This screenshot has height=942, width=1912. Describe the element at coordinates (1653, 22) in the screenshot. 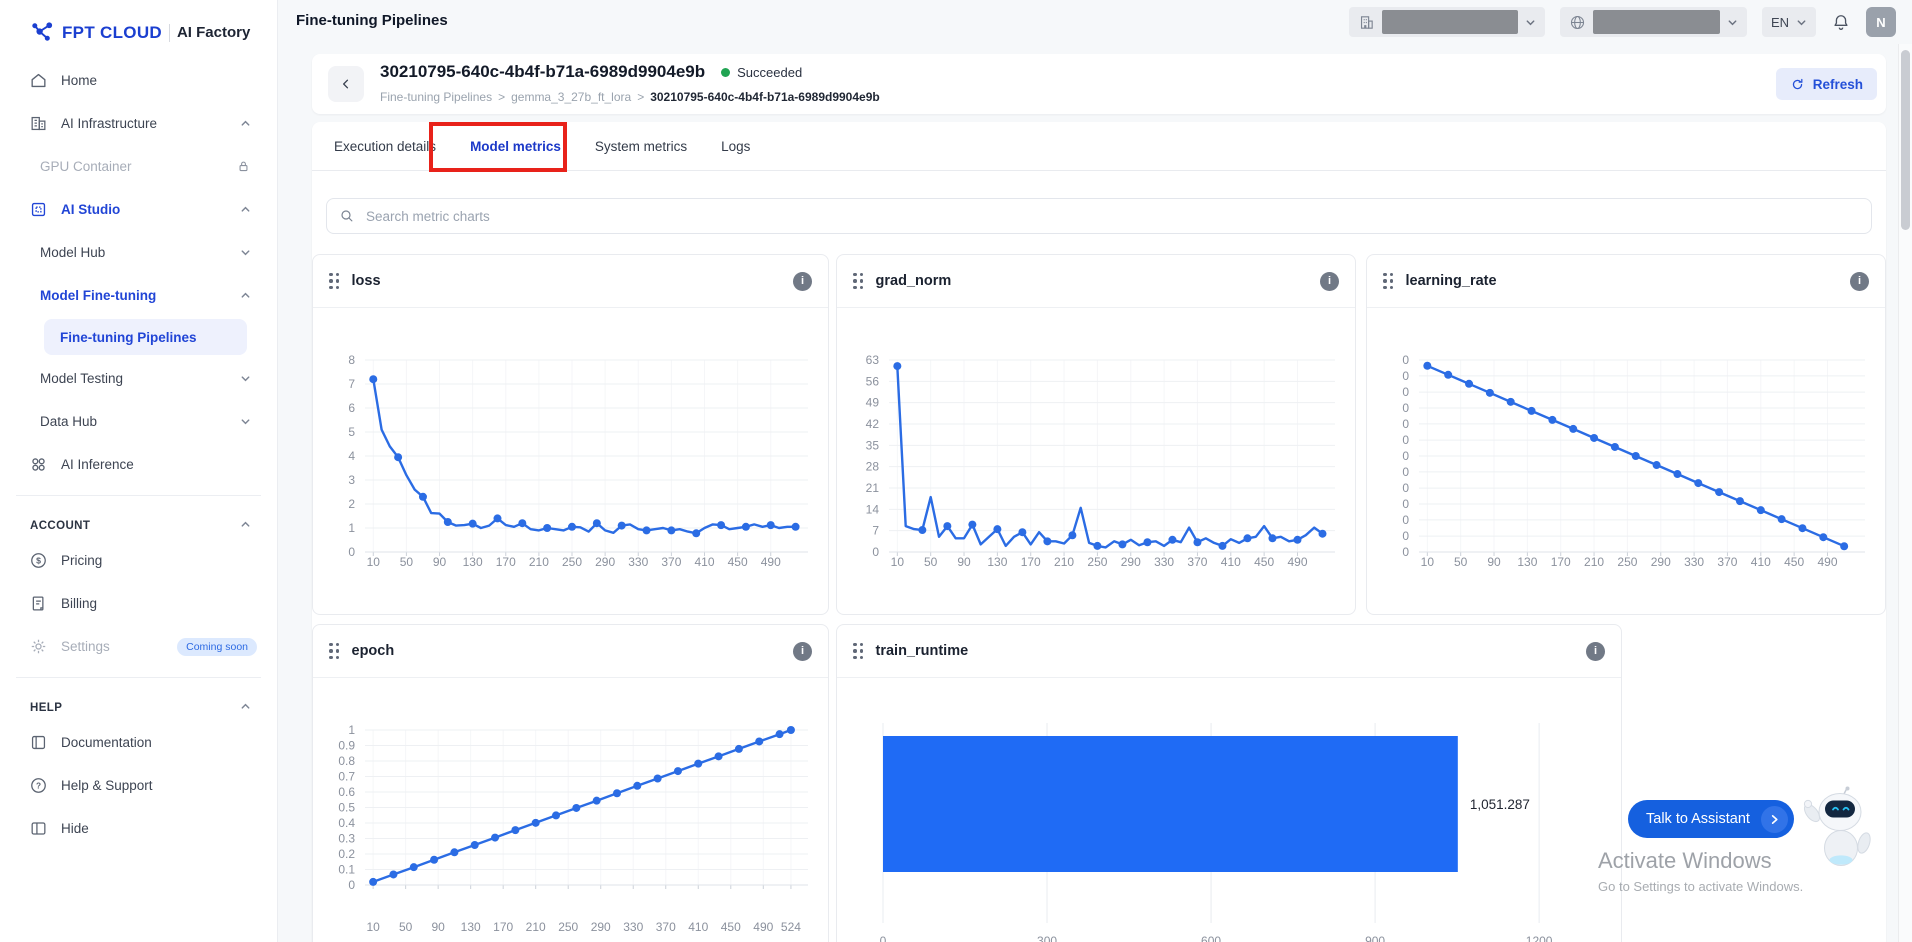

I see `region-select` at that location.